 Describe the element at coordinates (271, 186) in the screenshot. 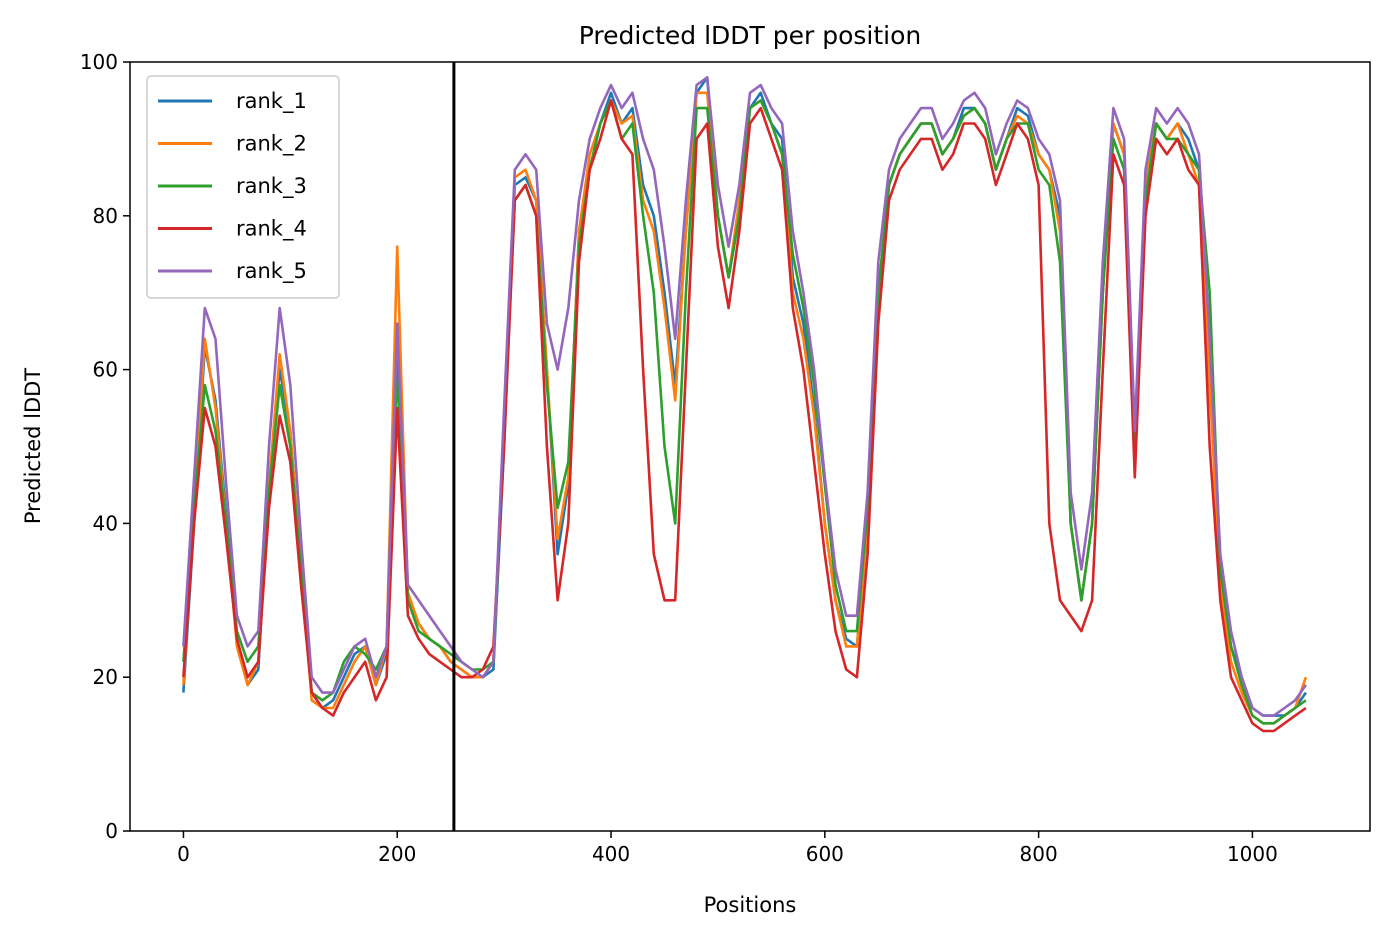

I see `legend-label-rank_3: rank_3` at that location.